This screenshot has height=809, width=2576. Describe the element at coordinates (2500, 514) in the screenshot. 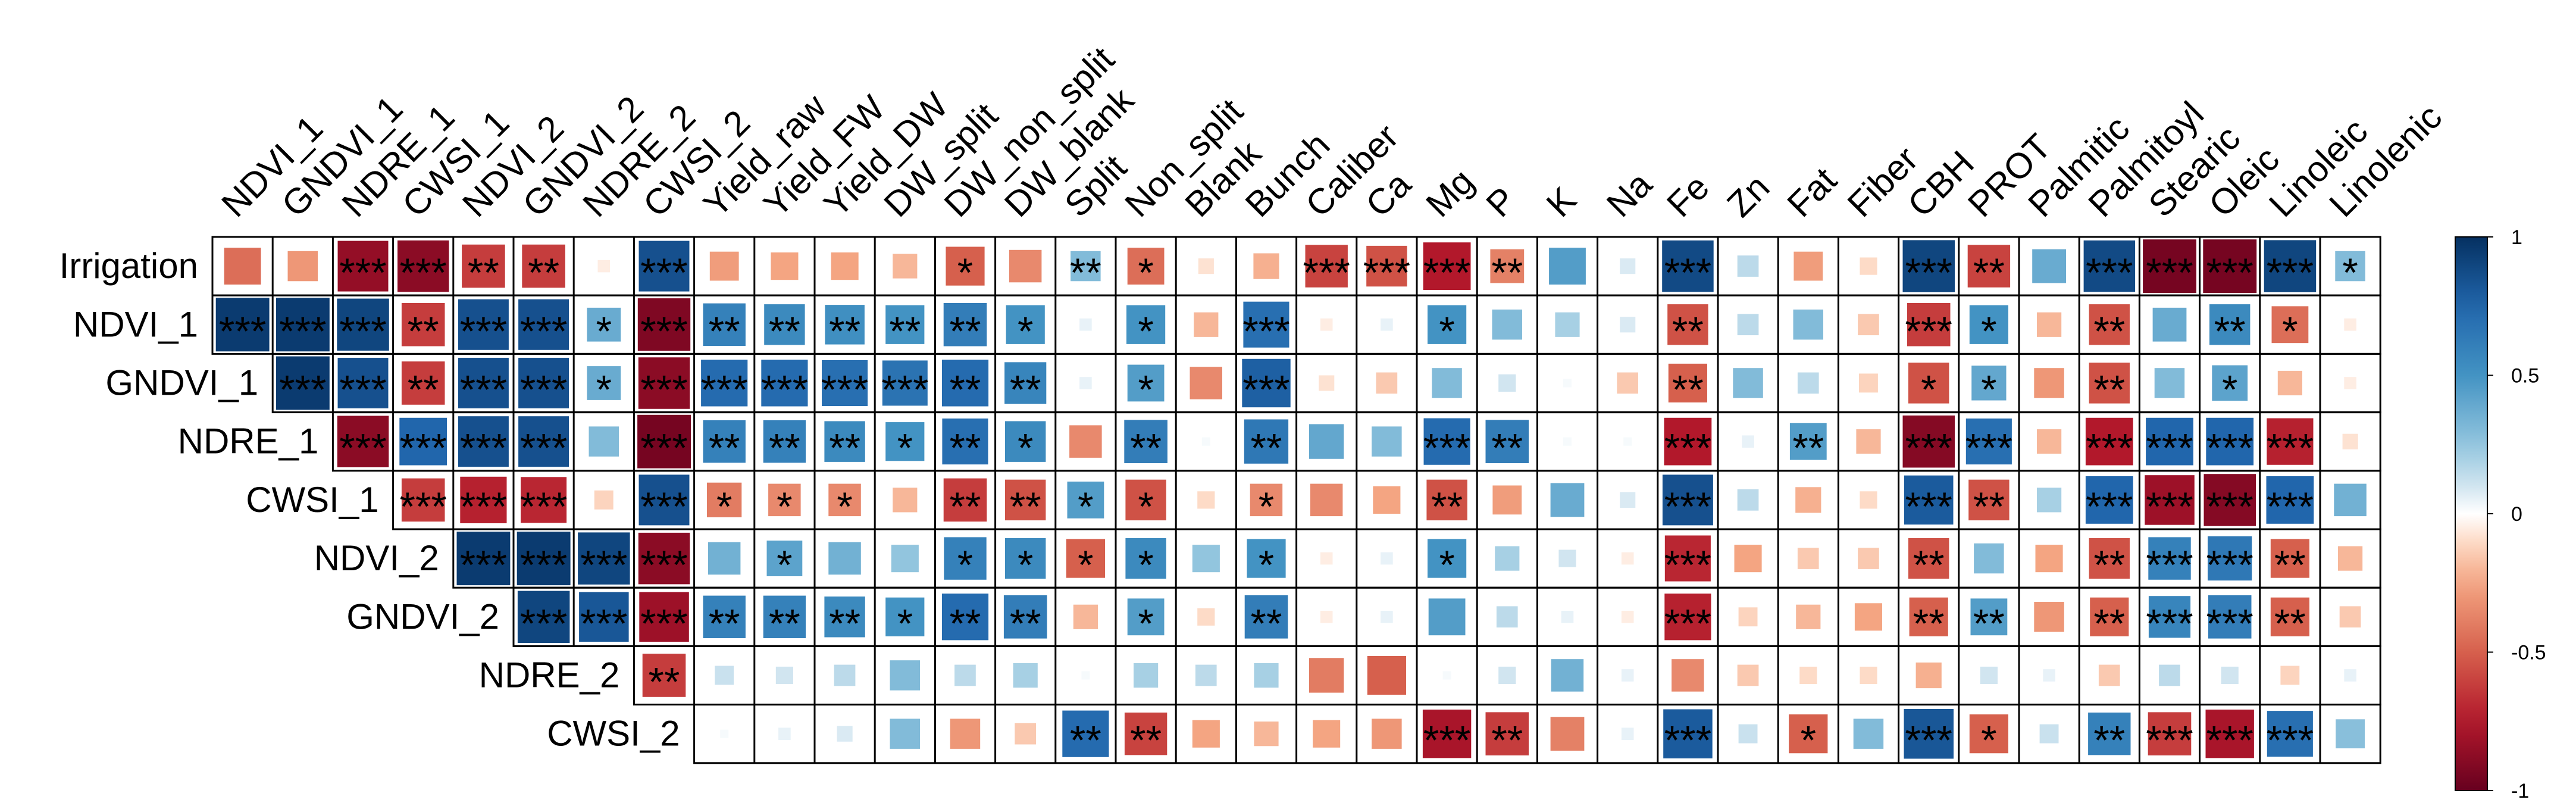

I see `color-legend: 1 0.5 0 -0.5 -1` at that location.